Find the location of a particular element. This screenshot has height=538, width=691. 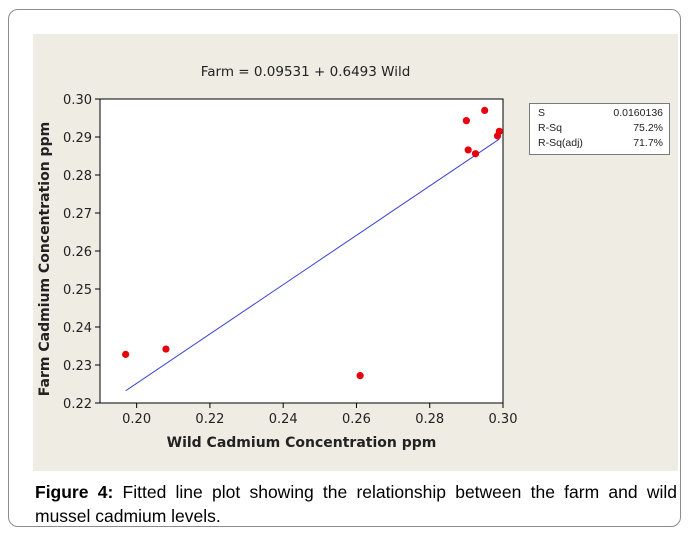

x-tick-label: 0.22 is located at coordinates (209, 419).